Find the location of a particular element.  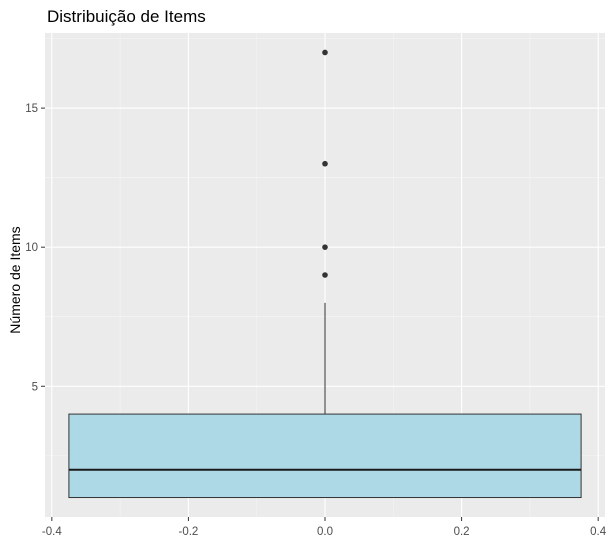

y-tick-label: 5 is located at coordinates (35, 387).